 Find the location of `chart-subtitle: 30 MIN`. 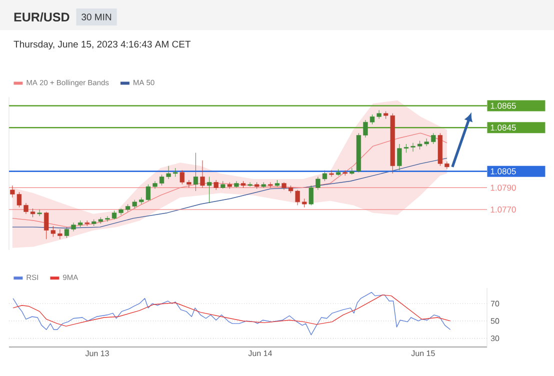

chart-subtitle: 30 MIN is located at coordinates (97, 17).